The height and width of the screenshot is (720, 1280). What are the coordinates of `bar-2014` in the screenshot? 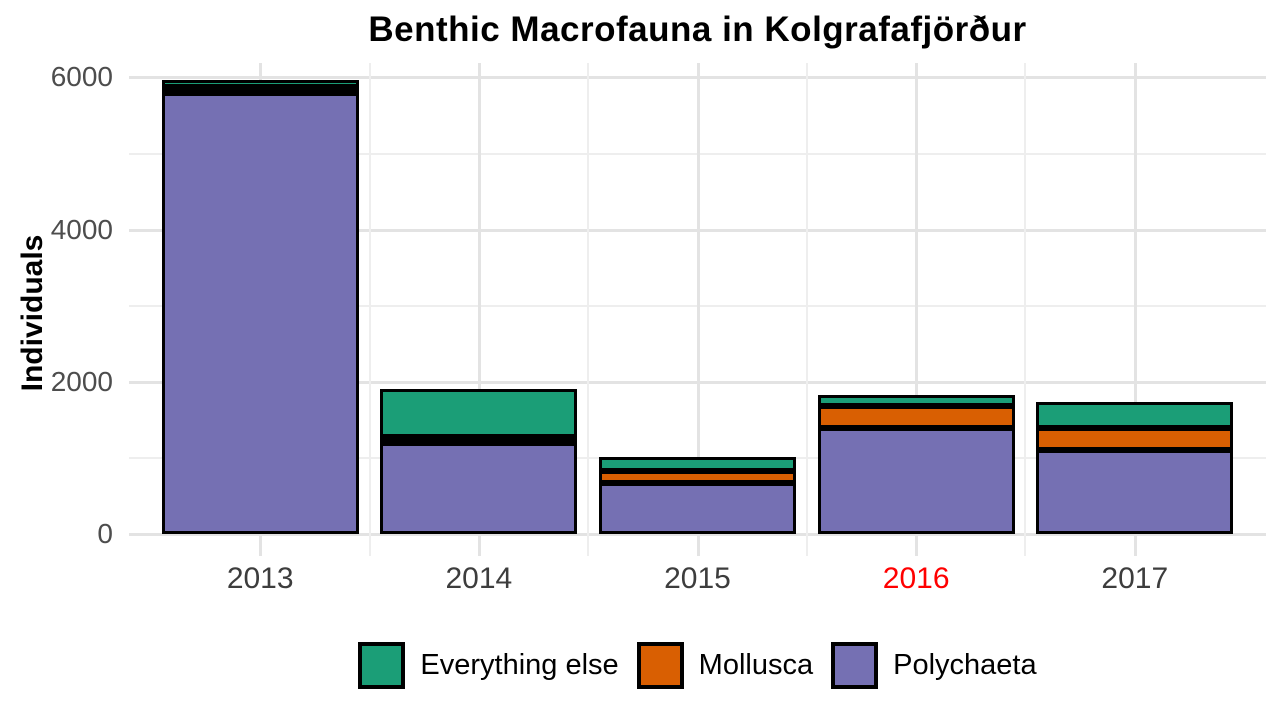 It's located at (479, 461).